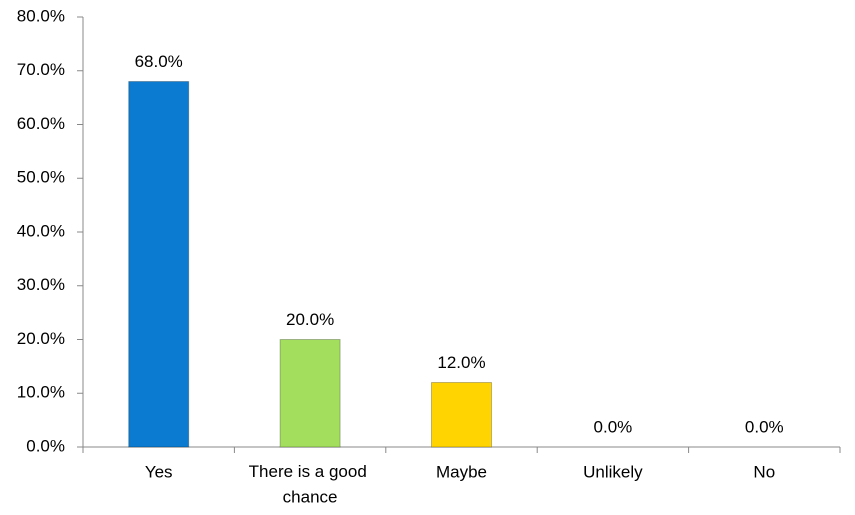 This screenshot has width=855, height=515. What do you see at coordinates (41, 123) in the screenshot?
I see `y-tick-label: 60.0%` at bounding box center [41, 123].